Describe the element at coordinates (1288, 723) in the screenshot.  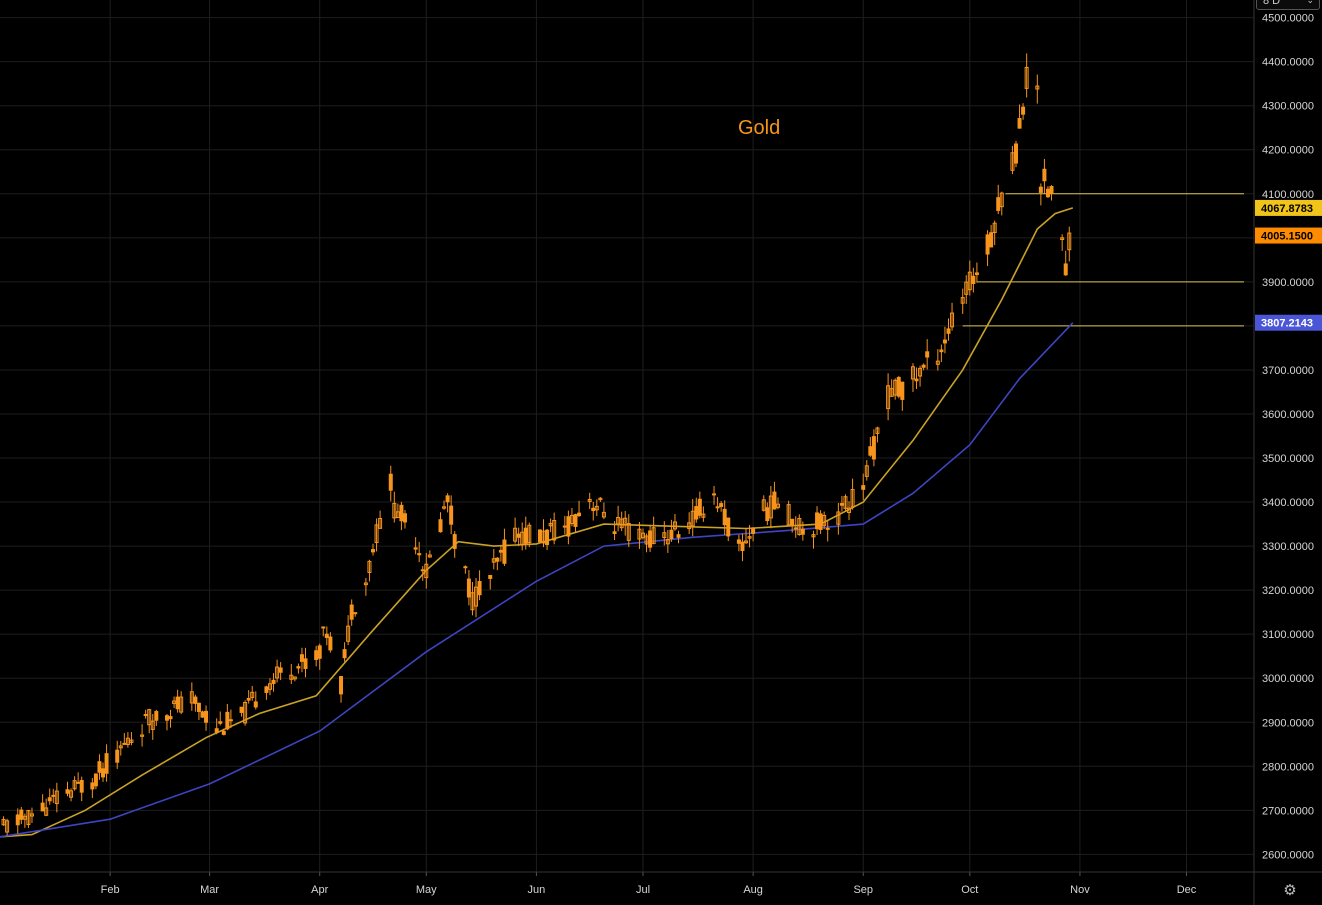
I see `y-tick-label: 2900.0000` at that location.